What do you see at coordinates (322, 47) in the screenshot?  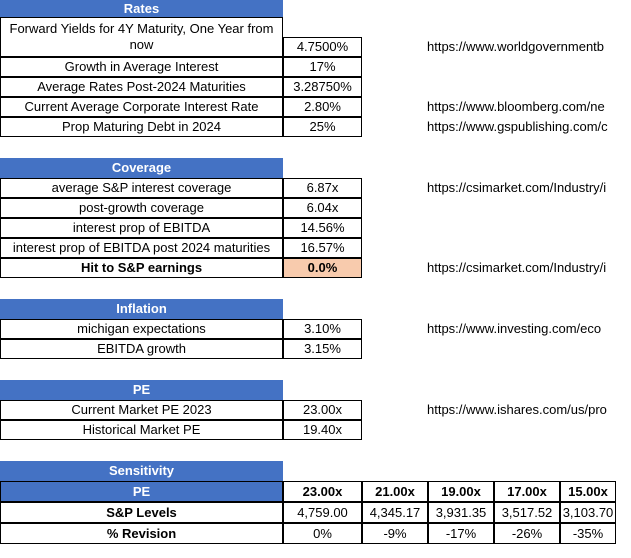 I see `rates-forward-yields-value: 4.7500%` at bounding box center [322, 47].